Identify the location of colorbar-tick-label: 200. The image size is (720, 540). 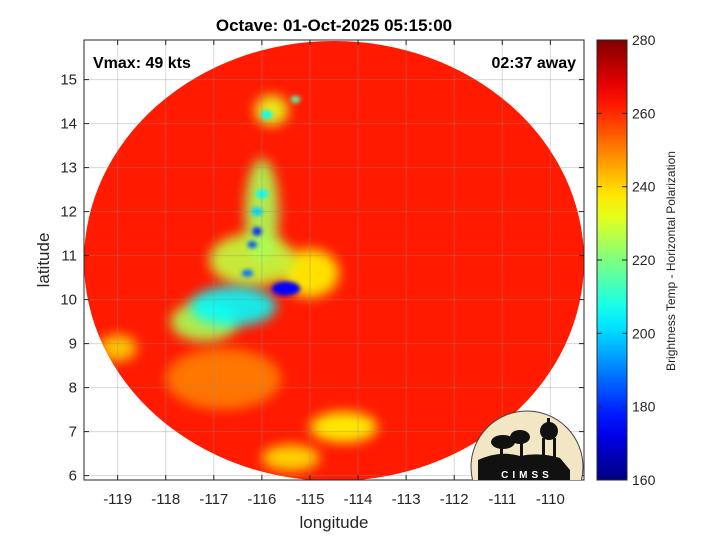
(644, 333).